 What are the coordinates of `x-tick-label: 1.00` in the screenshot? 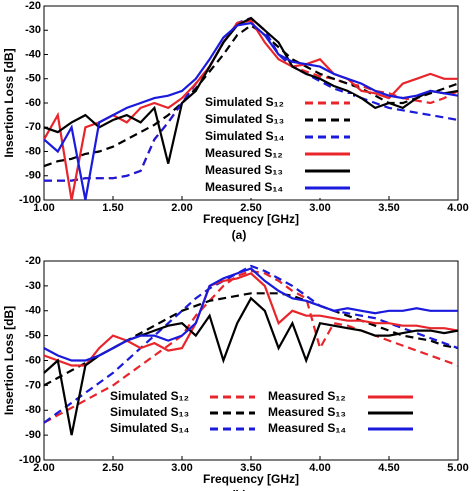 It's located at (43, 208).